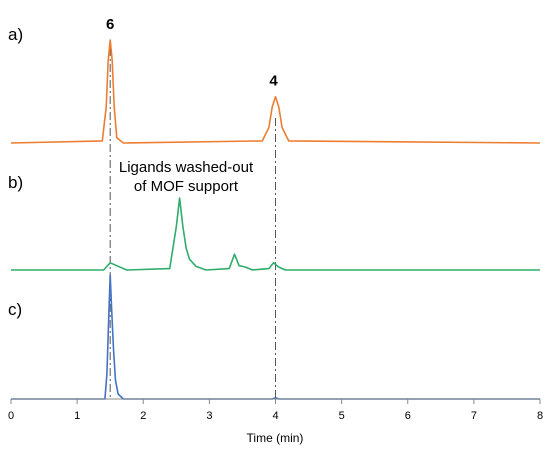 This screenshot has width=550, height=454. I want to click on x-tick-label: 8, so click(540, 416).